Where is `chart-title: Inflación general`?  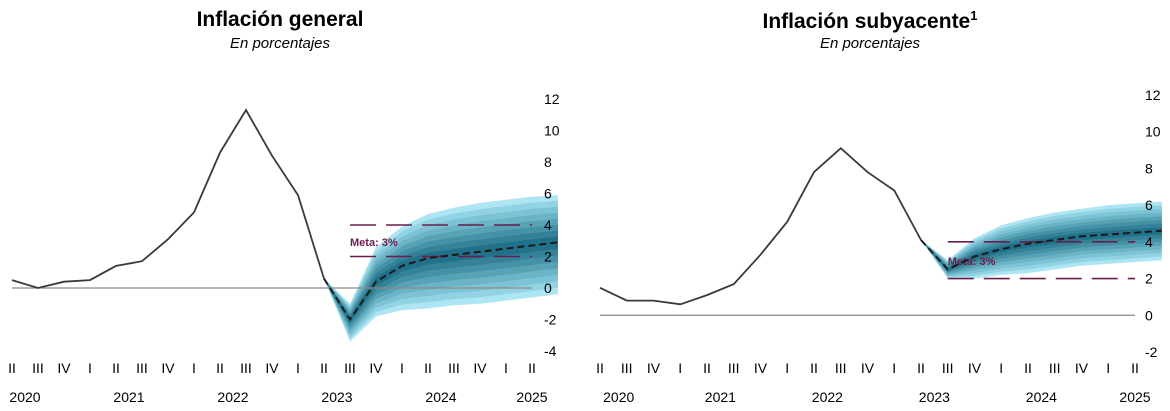
chart-title: Inflación general is located at coordinates (280, 19).